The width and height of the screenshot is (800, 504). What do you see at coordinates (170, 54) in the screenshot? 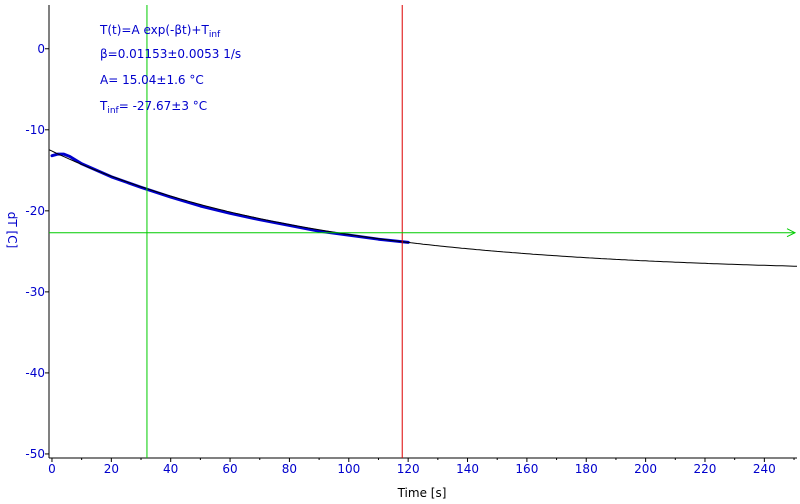
I see `fit-beta: β=0.01153±0.0053 1/s` at bounding box center [170, 54].